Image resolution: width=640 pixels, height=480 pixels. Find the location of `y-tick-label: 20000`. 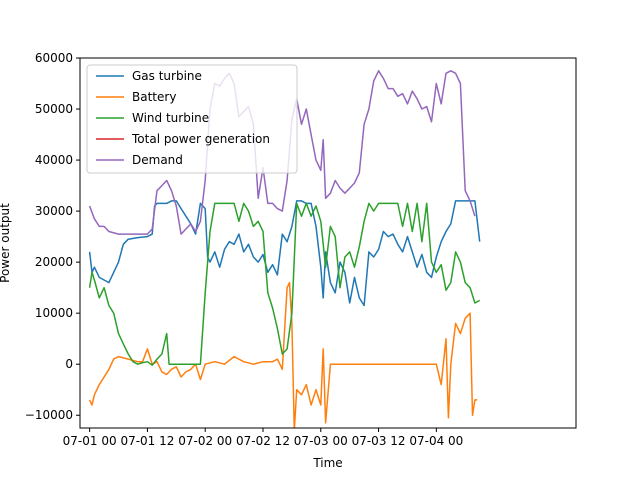

y-tick-label: 20000 is located at coordinates (54, 262).